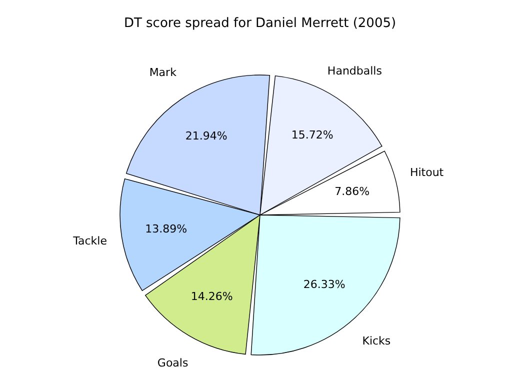 The image size is (520, 390). What do you see at coordinates (211, 296) in the screenshot?
I see `data-label: 14.26%` at bounding box center [211, 296].